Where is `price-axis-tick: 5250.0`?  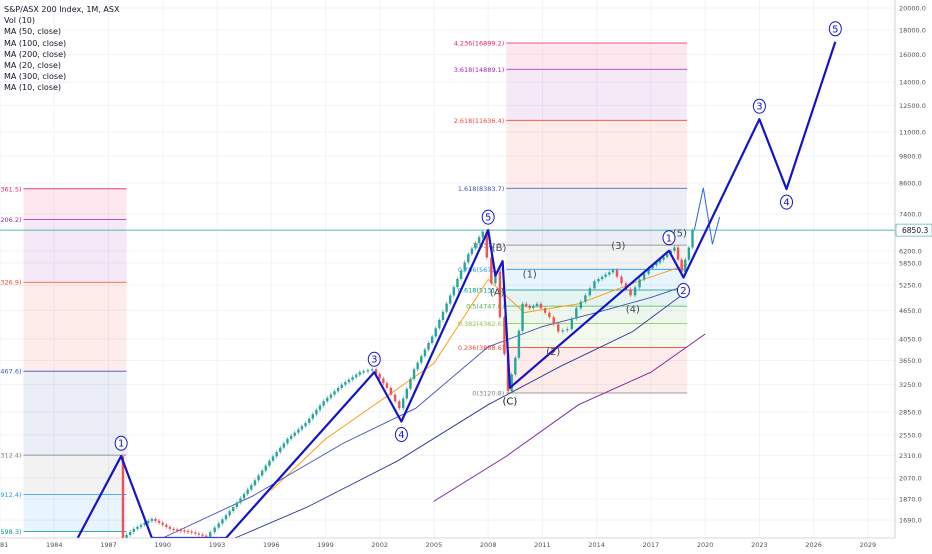
price-axis-tick: 5250.0 is located at coordinates (910, 286).